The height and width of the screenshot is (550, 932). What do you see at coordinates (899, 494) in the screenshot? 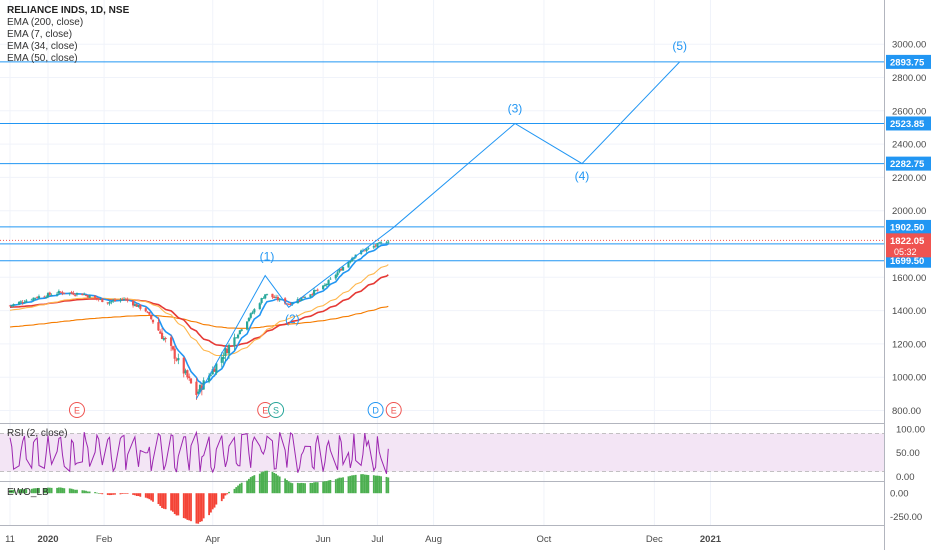
I see `ewo-tick-label: 0.00` at bounding box center [899, 494].